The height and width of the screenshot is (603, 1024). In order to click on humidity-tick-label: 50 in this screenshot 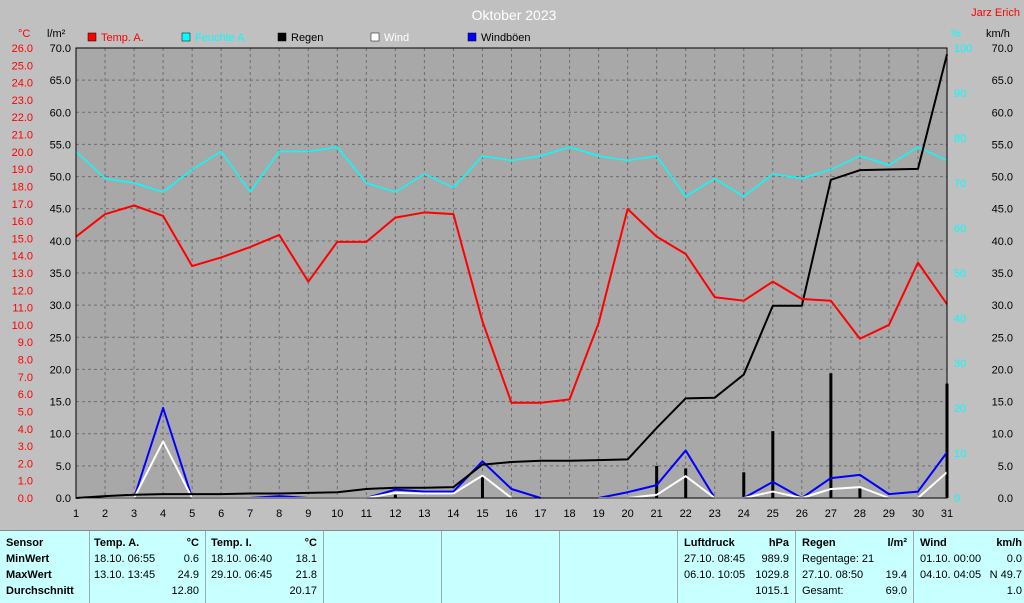, I will do `click(960, 274)`.